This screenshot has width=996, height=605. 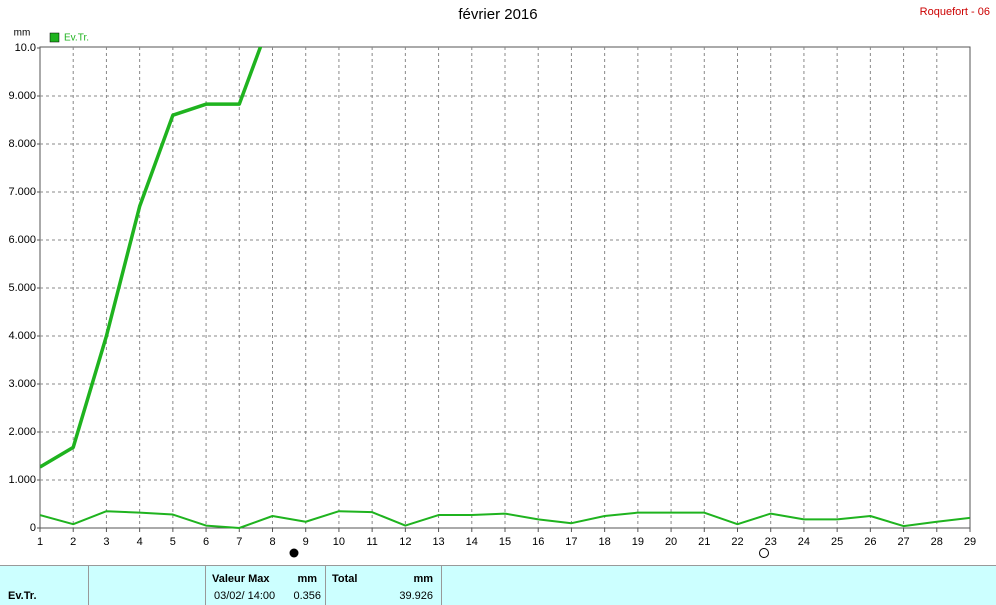 I want to click on x-tick-label: 22, so click(x=737, y=542).